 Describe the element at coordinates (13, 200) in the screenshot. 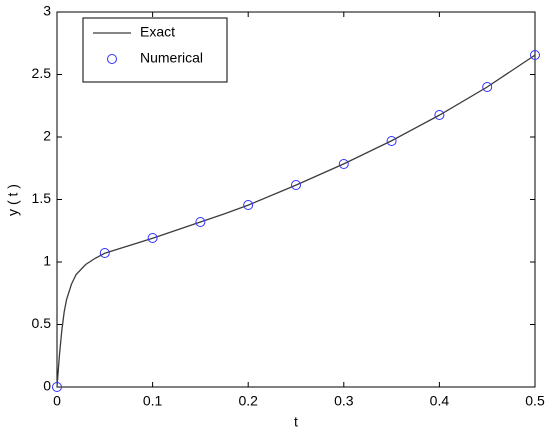

I see `y-axis-label: y ( t )` at that location.